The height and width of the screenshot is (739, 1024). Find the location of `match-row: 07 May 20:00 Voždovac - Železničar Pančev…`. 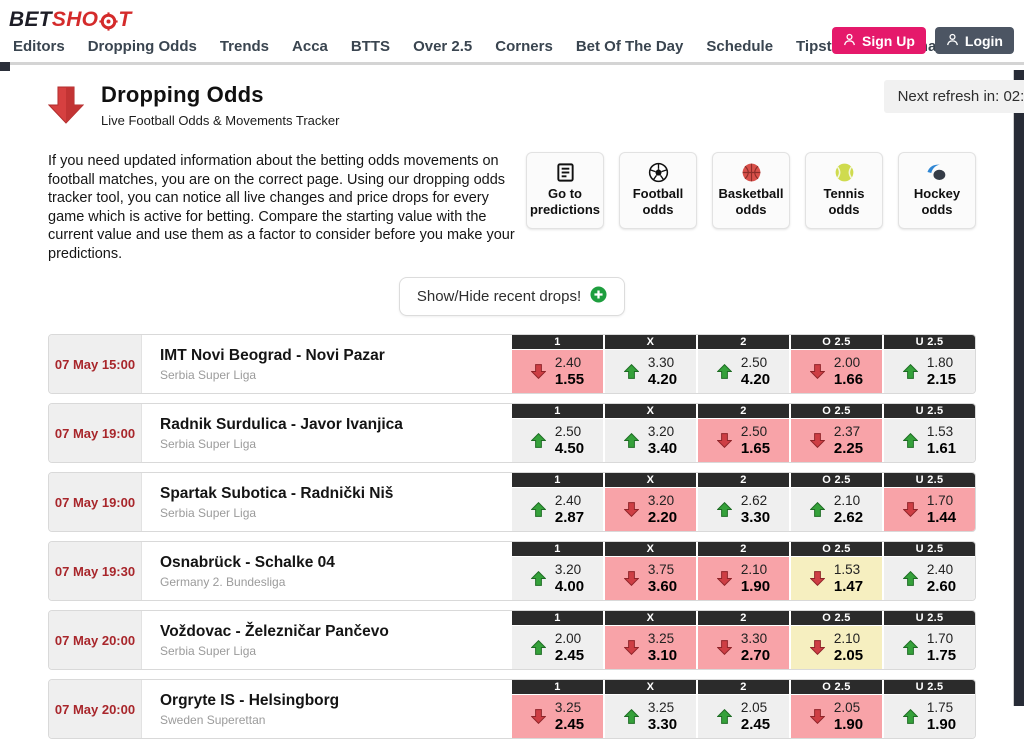

match-row: 07 May 20:00 Voždovac - Železničar Pančev… is located at coordinates (512, 640).